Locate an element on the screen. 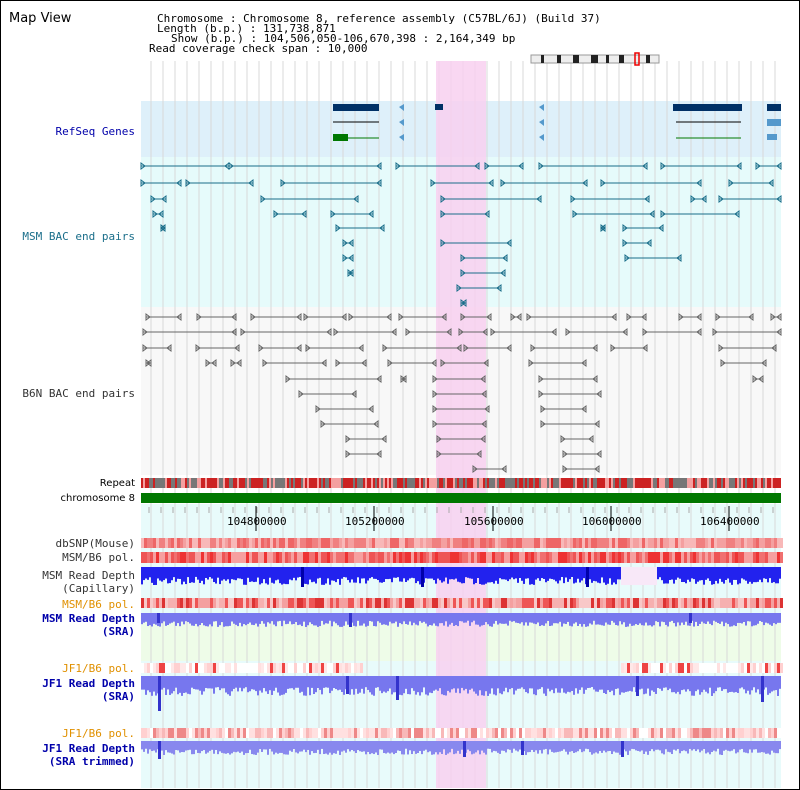  track-label-jf1-depth-sra: JF1 Read Depth is located at coordinates (88, 683).